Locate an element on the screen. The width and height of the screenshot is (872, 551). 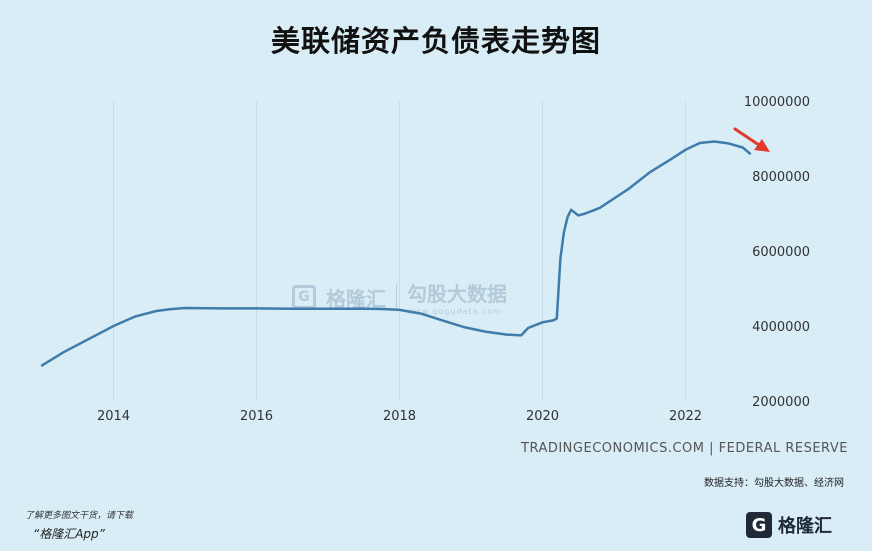
x-tick-label: 2014 is located at coordinates (113, 416).